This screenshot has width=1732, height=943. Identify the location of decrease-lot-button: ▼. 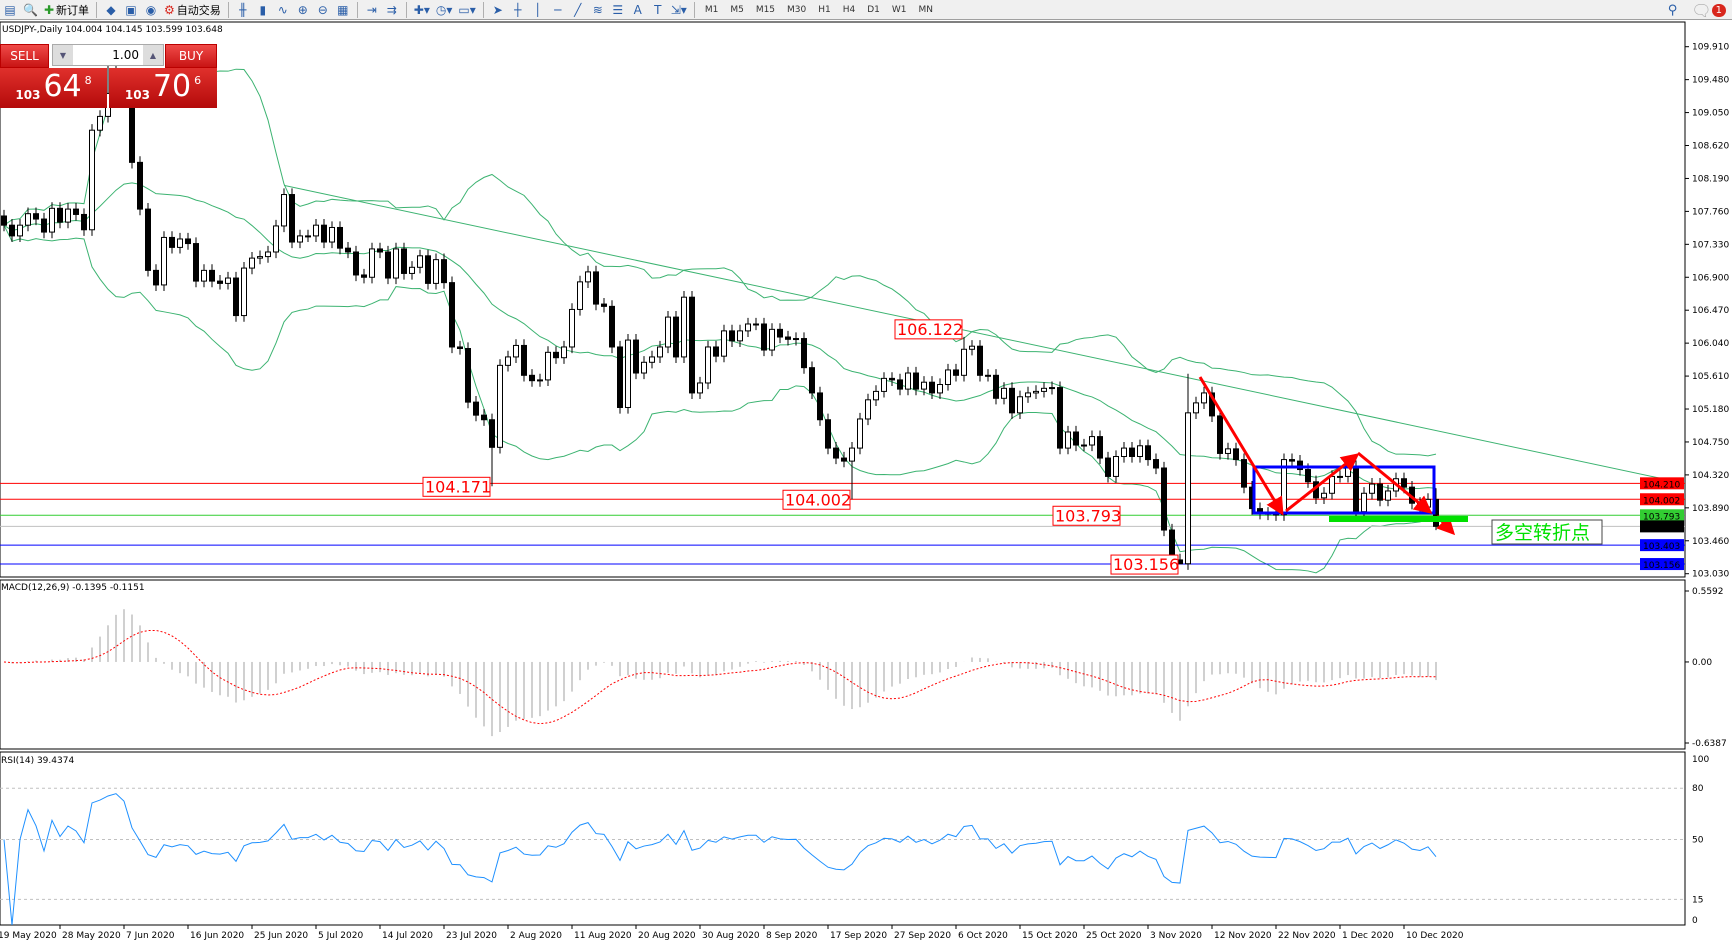
(63, 55).